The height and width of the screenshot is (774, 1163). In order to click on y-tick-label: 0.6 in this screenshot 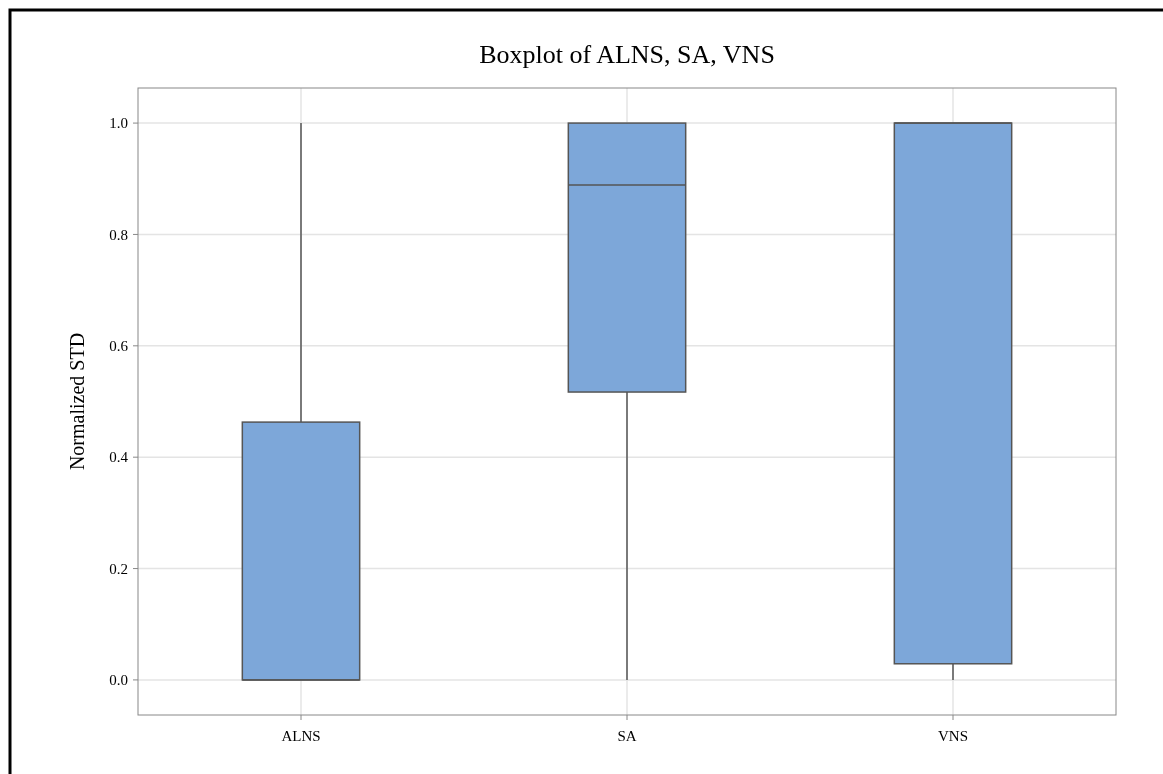, I will do `click(119, 346)`.